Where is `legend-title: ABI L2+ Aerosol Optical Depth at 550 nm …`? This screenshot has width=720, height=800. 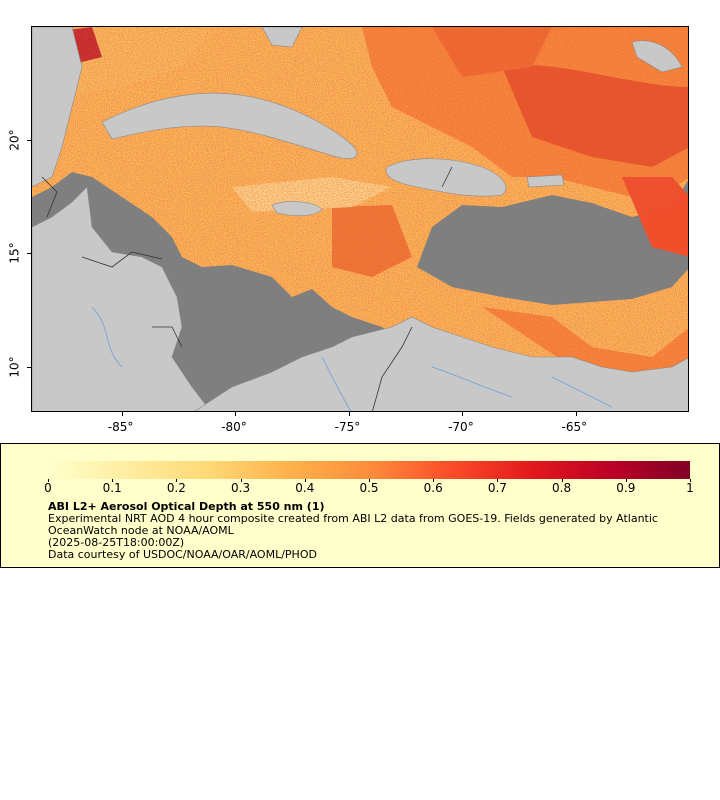 legend-title: ABI L2+ Aerosol Optical Depth at 550 nm … is located at coordinates (186, 506).